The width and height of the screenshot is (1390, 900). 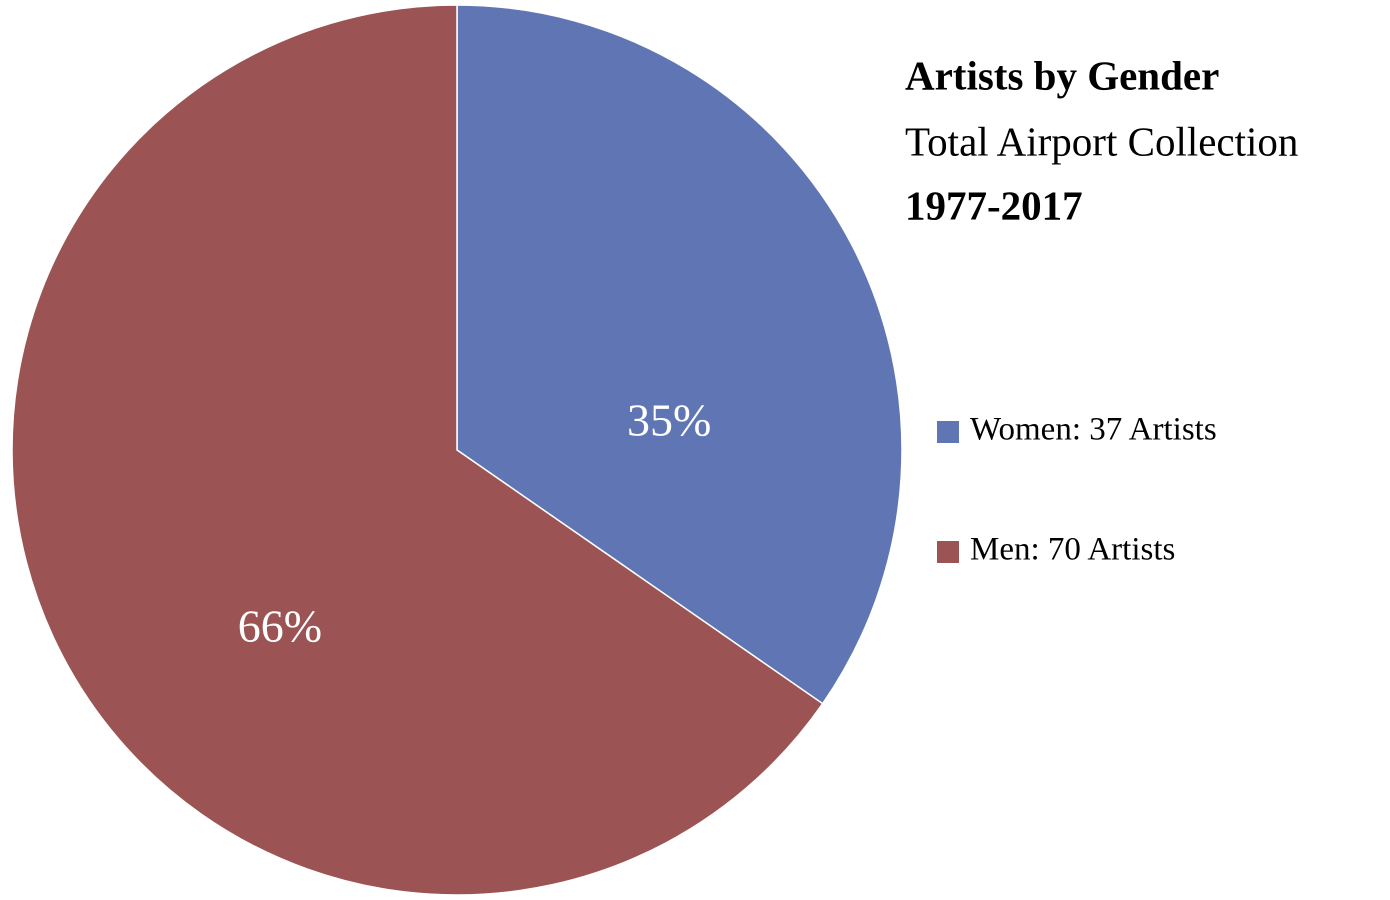 What do you see at coordinates (280, 626) in the screenshot?
I see `data-label: 66%` at bounding box center [280, 626].